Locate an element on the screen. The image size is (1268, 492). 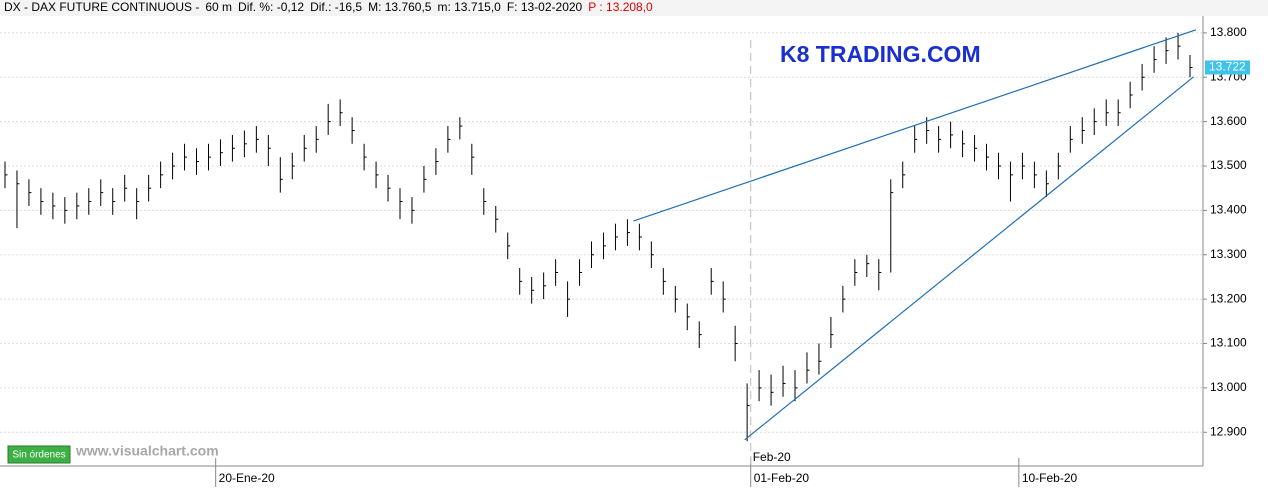
orders-button-label: Sin órdenes is located at coordinates (38, 455).